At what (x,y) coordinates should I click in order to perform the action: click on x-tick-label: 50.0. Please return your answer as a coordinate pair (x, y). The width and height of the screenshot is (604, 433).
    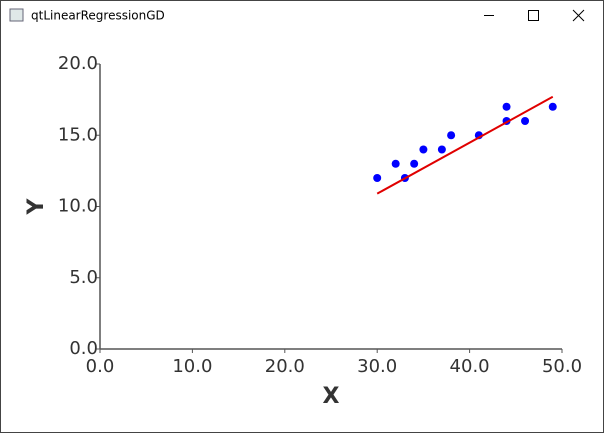
    Looking at the image, I should click on (562, 366).